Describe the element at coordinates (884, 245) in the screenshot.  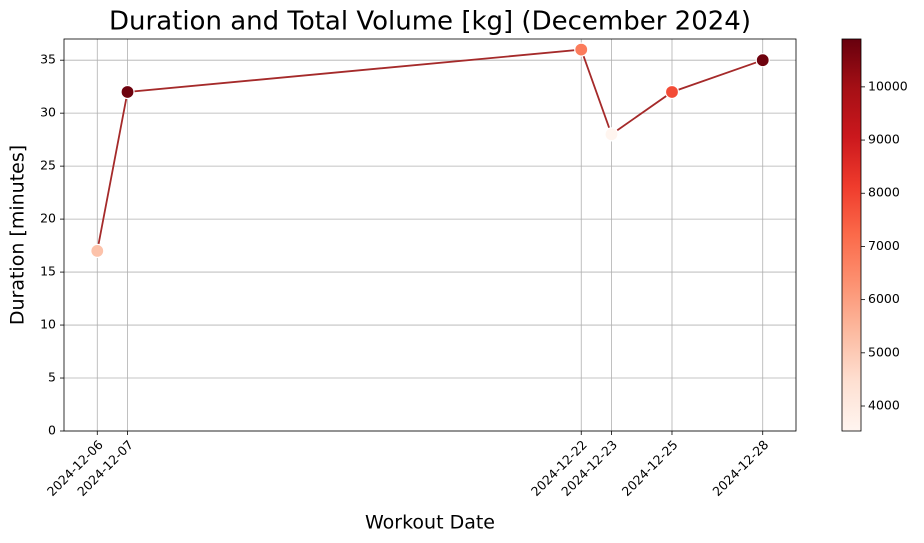
I see `colorbar-tick-label: 7000` at that location.